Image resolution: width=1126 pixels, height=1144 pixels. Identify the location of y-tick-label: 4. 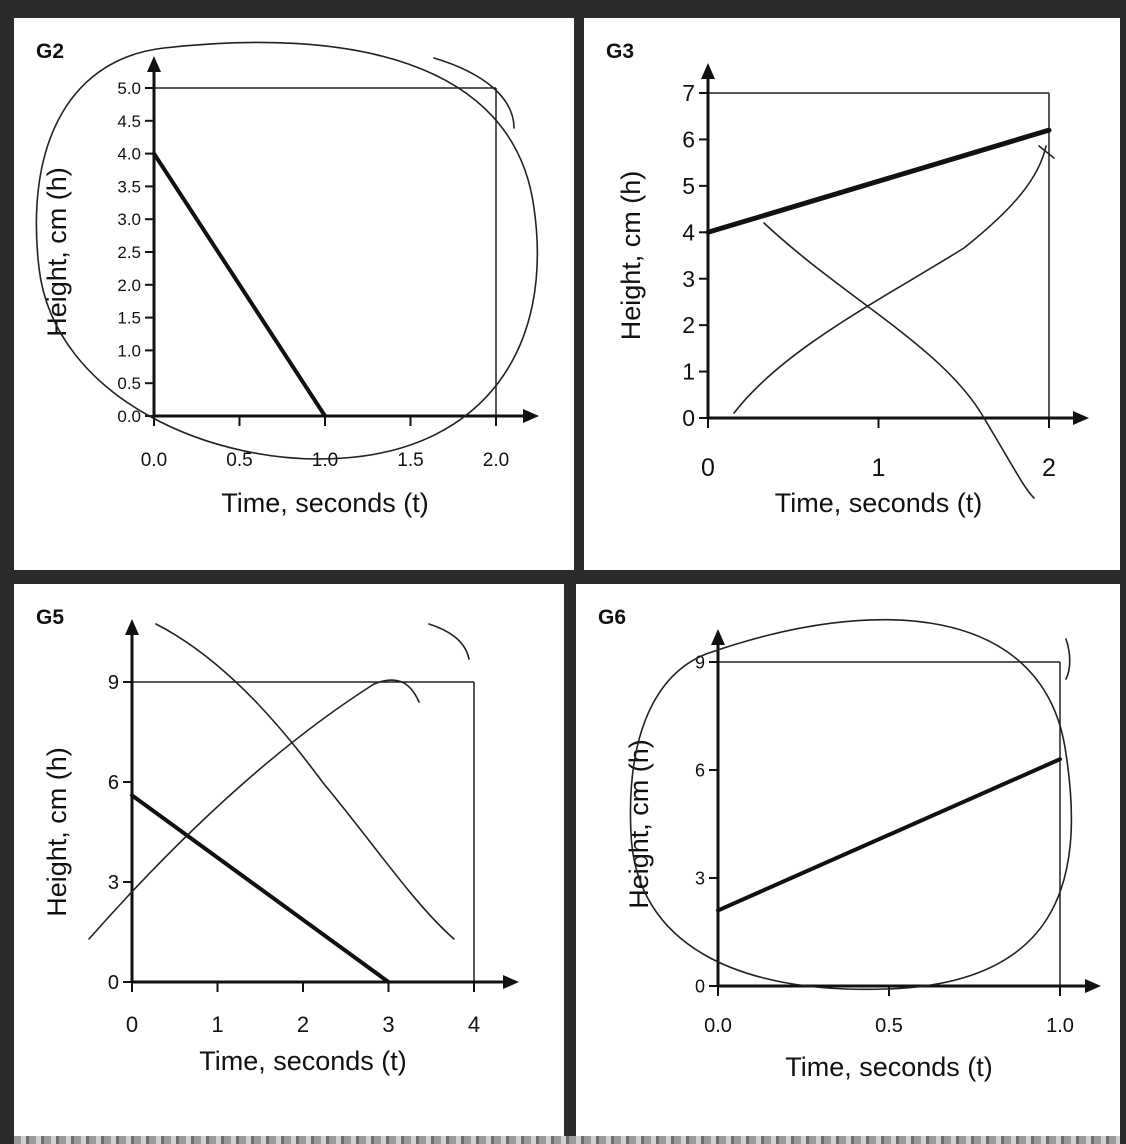
(688, 232).